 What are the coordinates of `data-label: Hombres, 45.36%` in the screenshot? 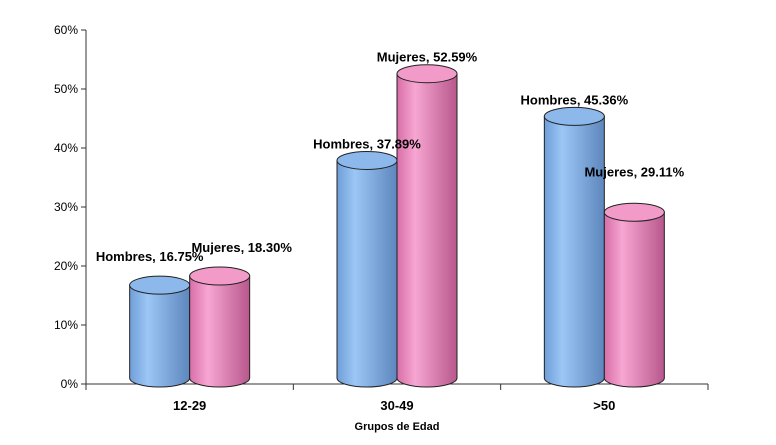 It's located at (574, 99).